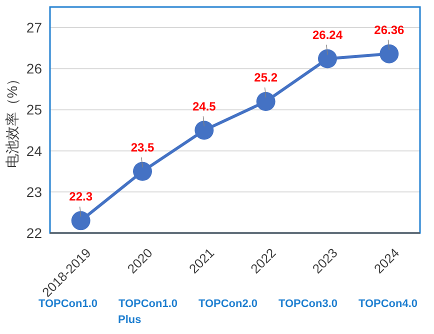  I want to click on y-tick-label: 27, so click(34, 28).